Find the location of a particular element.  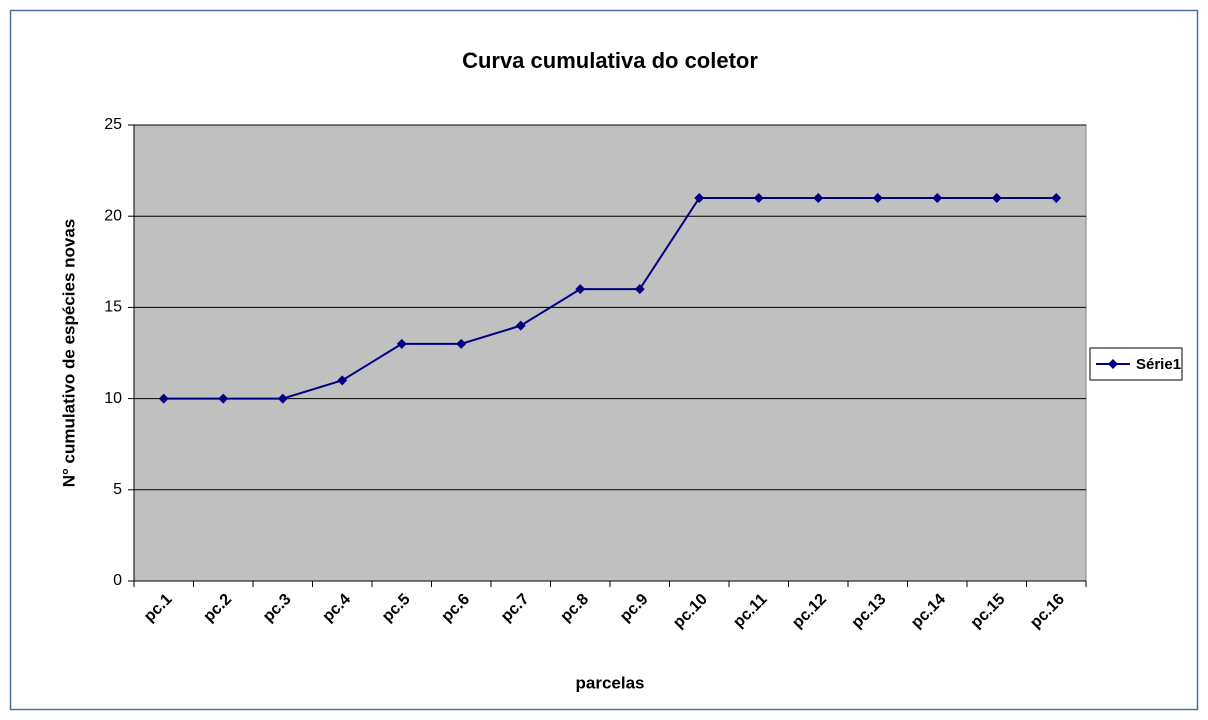

legend: Série1 is located at coordinates (1136, 364).